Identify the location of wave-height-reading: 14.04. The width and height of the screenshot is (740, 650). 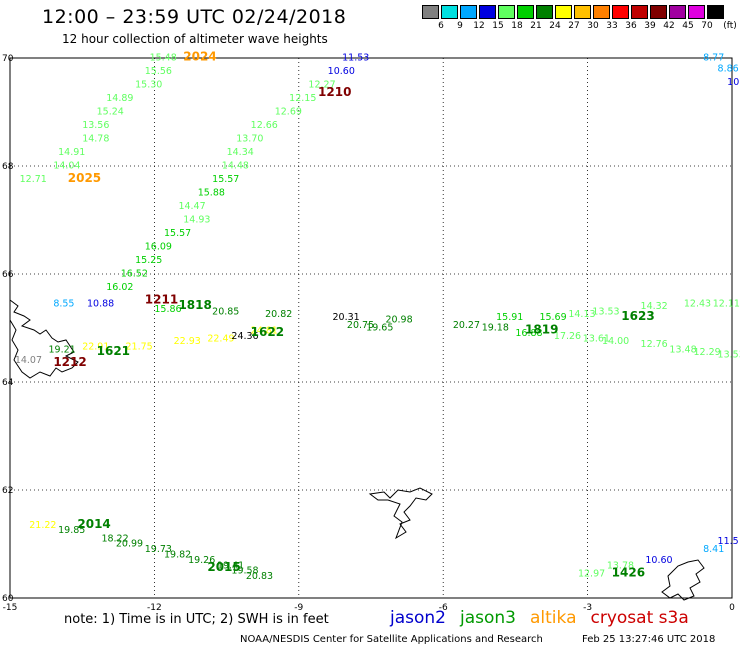
(66, 166).